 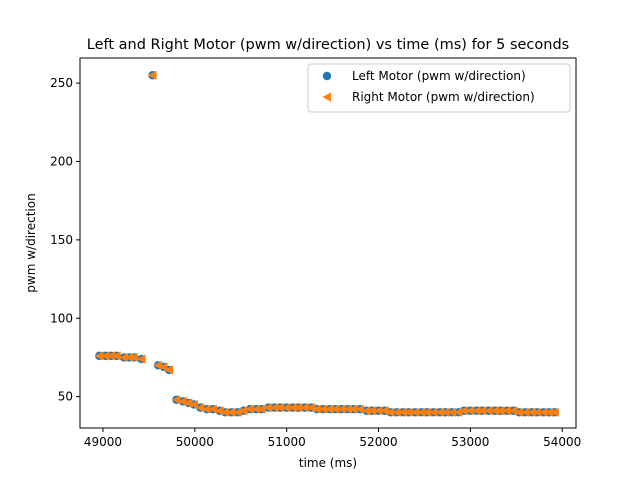 What do you see at coordinates (61, 83) in the screenshot?
I see `y-tick-label: 250` at bounding box center [61, 83].